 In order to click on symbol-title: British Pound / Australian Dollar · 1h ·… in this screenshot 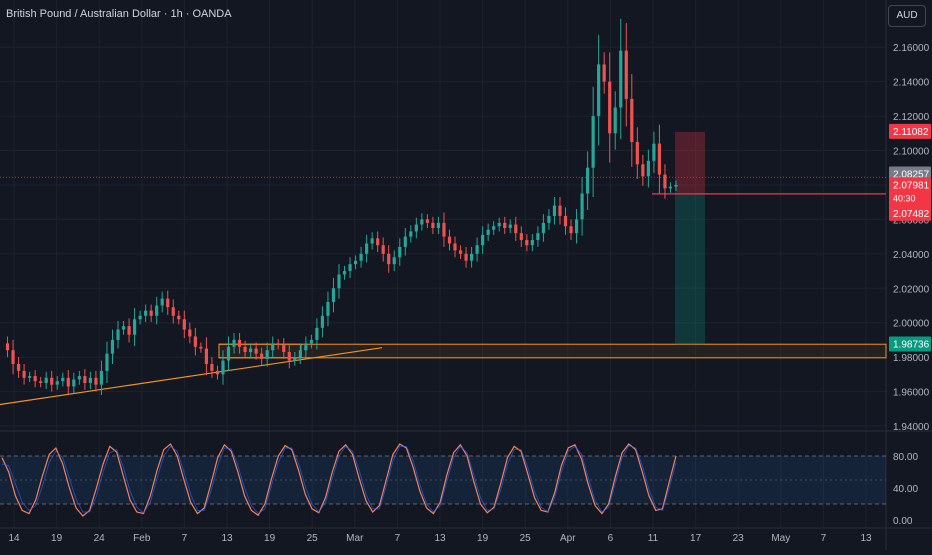, I will do `click(119, 14)`.